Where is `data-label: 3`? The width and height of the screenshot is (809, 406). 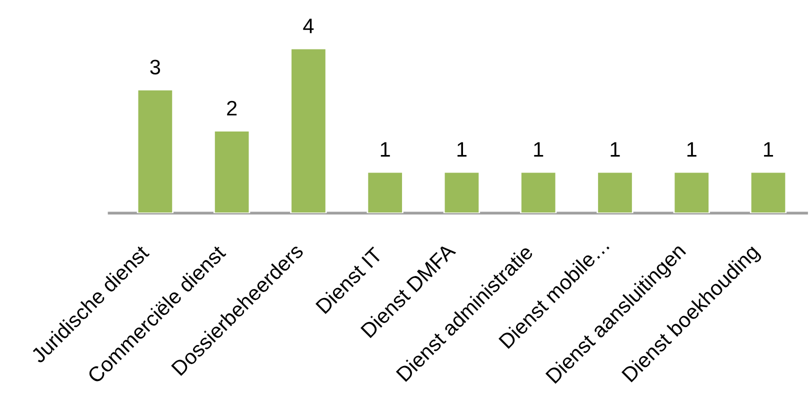
data-label: 3 is located at coordinates (155, 67).